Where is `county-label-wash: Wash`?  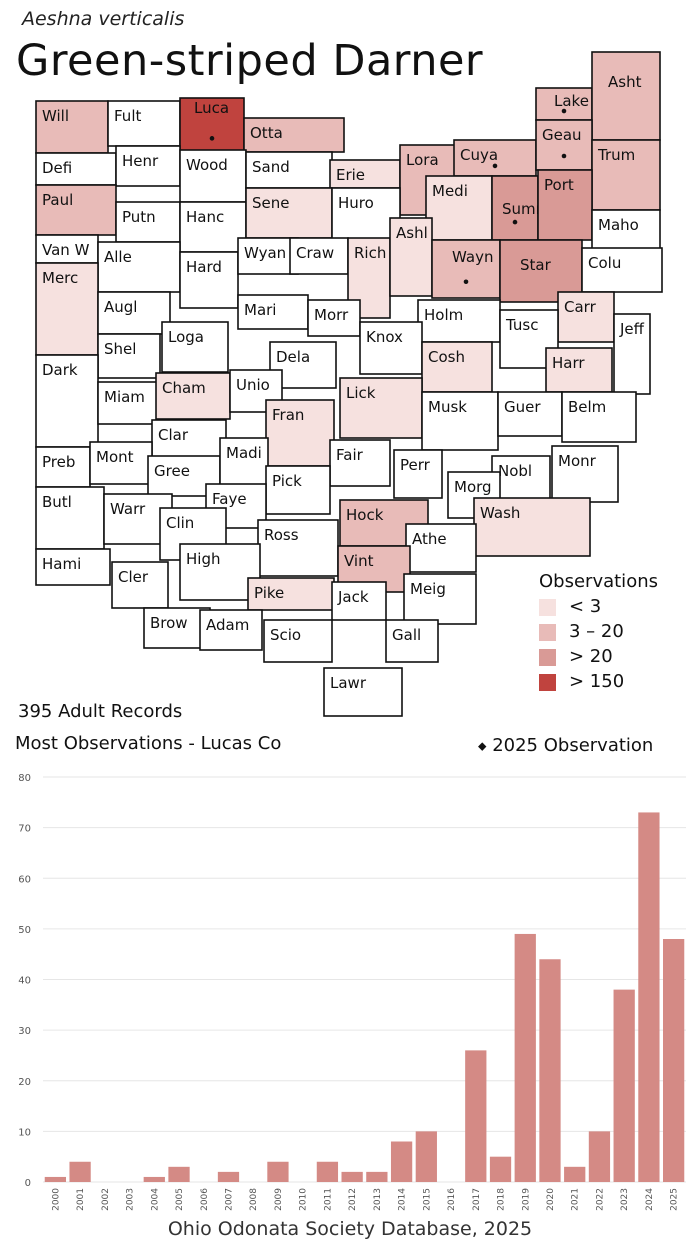
county-label-wash: Wash is located at coordinates (500, 513).